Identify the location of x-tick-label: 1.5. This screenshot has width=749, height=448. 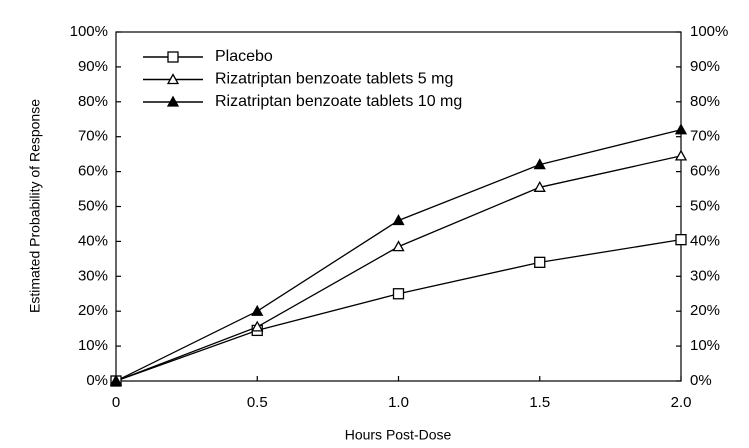
(539, 402).